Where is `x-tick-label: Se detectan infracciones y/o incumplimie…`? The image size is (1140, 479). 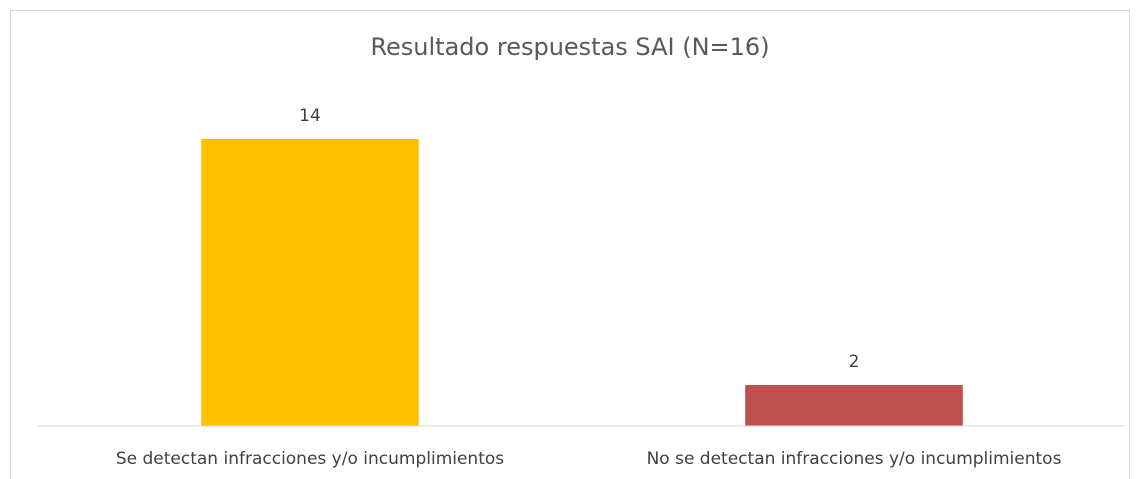 x-tick-label: Se detectan infracciones y/o incumplimie… is located at coordinates (310, 459).